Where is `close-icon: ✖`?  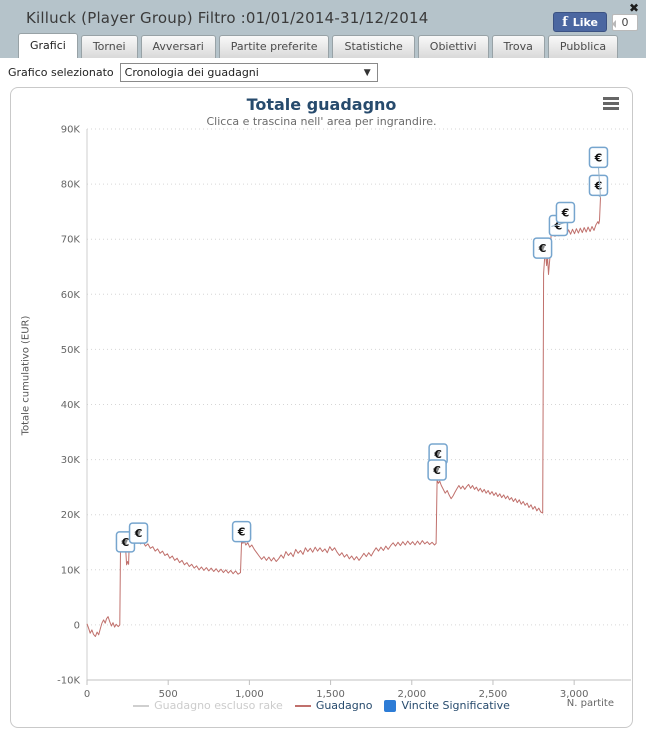
close-icon: ✖ is located at coordinates (633, 8).